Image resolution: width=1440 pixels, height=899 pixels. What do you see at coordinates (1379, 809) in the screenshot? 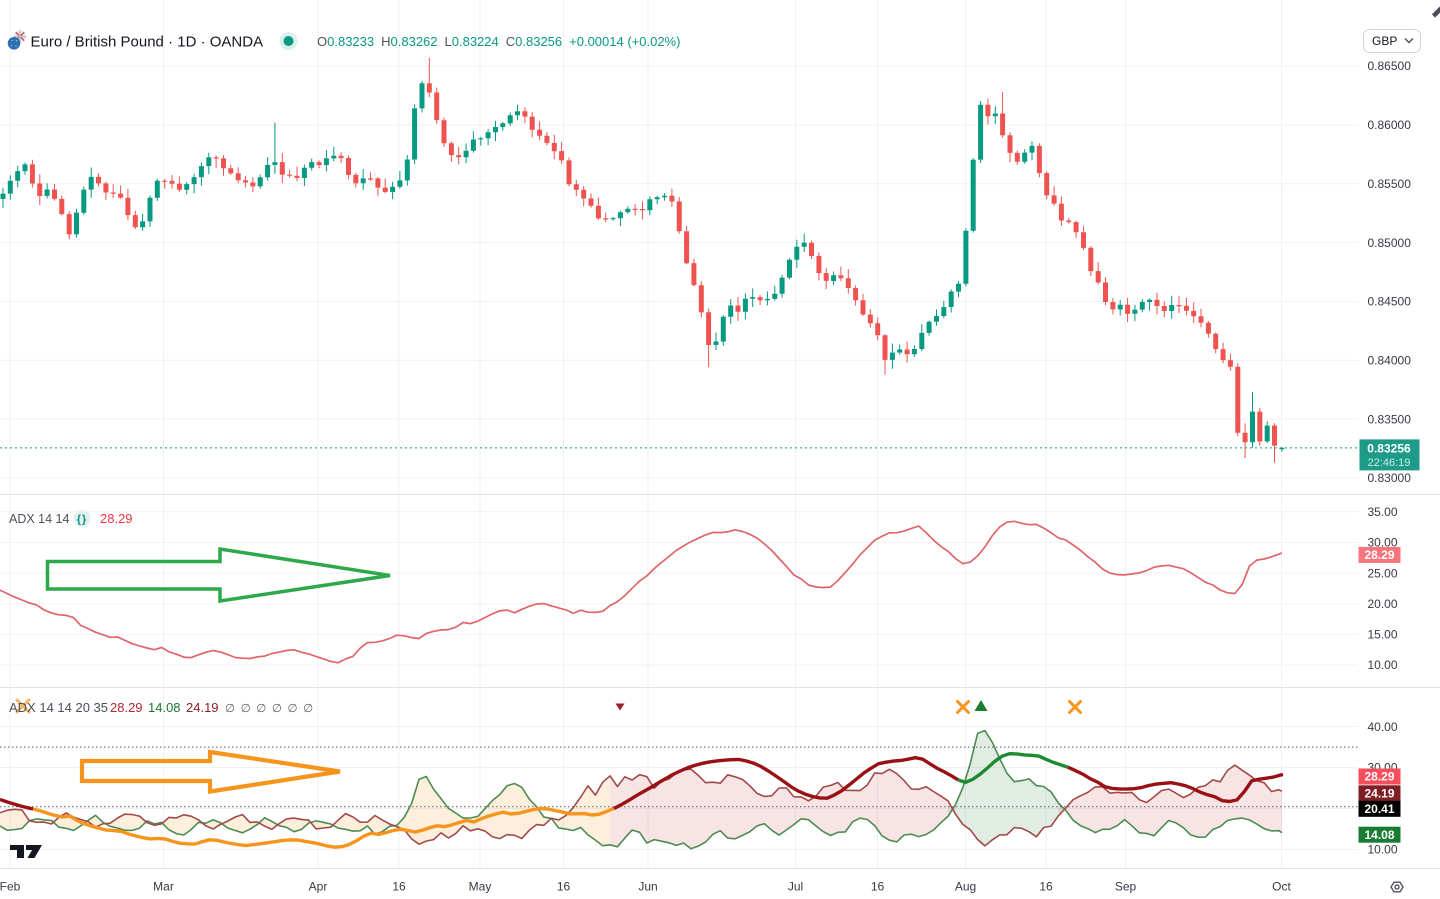
I see `svg-text: 20.41` at bounding box center [1379, 809].